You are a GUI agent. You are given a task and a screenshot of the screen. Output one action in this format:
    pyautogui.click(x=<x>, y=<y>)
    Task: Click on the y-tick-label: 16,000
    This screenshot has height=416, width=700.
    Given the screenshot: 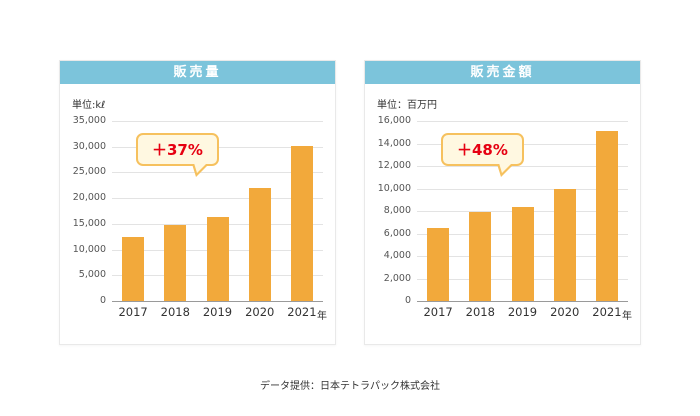 What is the action you would take?
    pyautogui.click(x=394, y=120)
    